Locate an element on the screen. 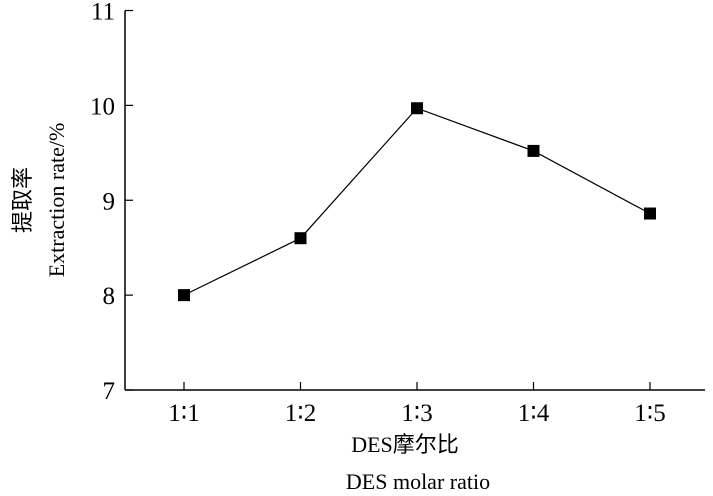  x-axis-title-en: DES molar ratio is located at coordinates (418, 481).